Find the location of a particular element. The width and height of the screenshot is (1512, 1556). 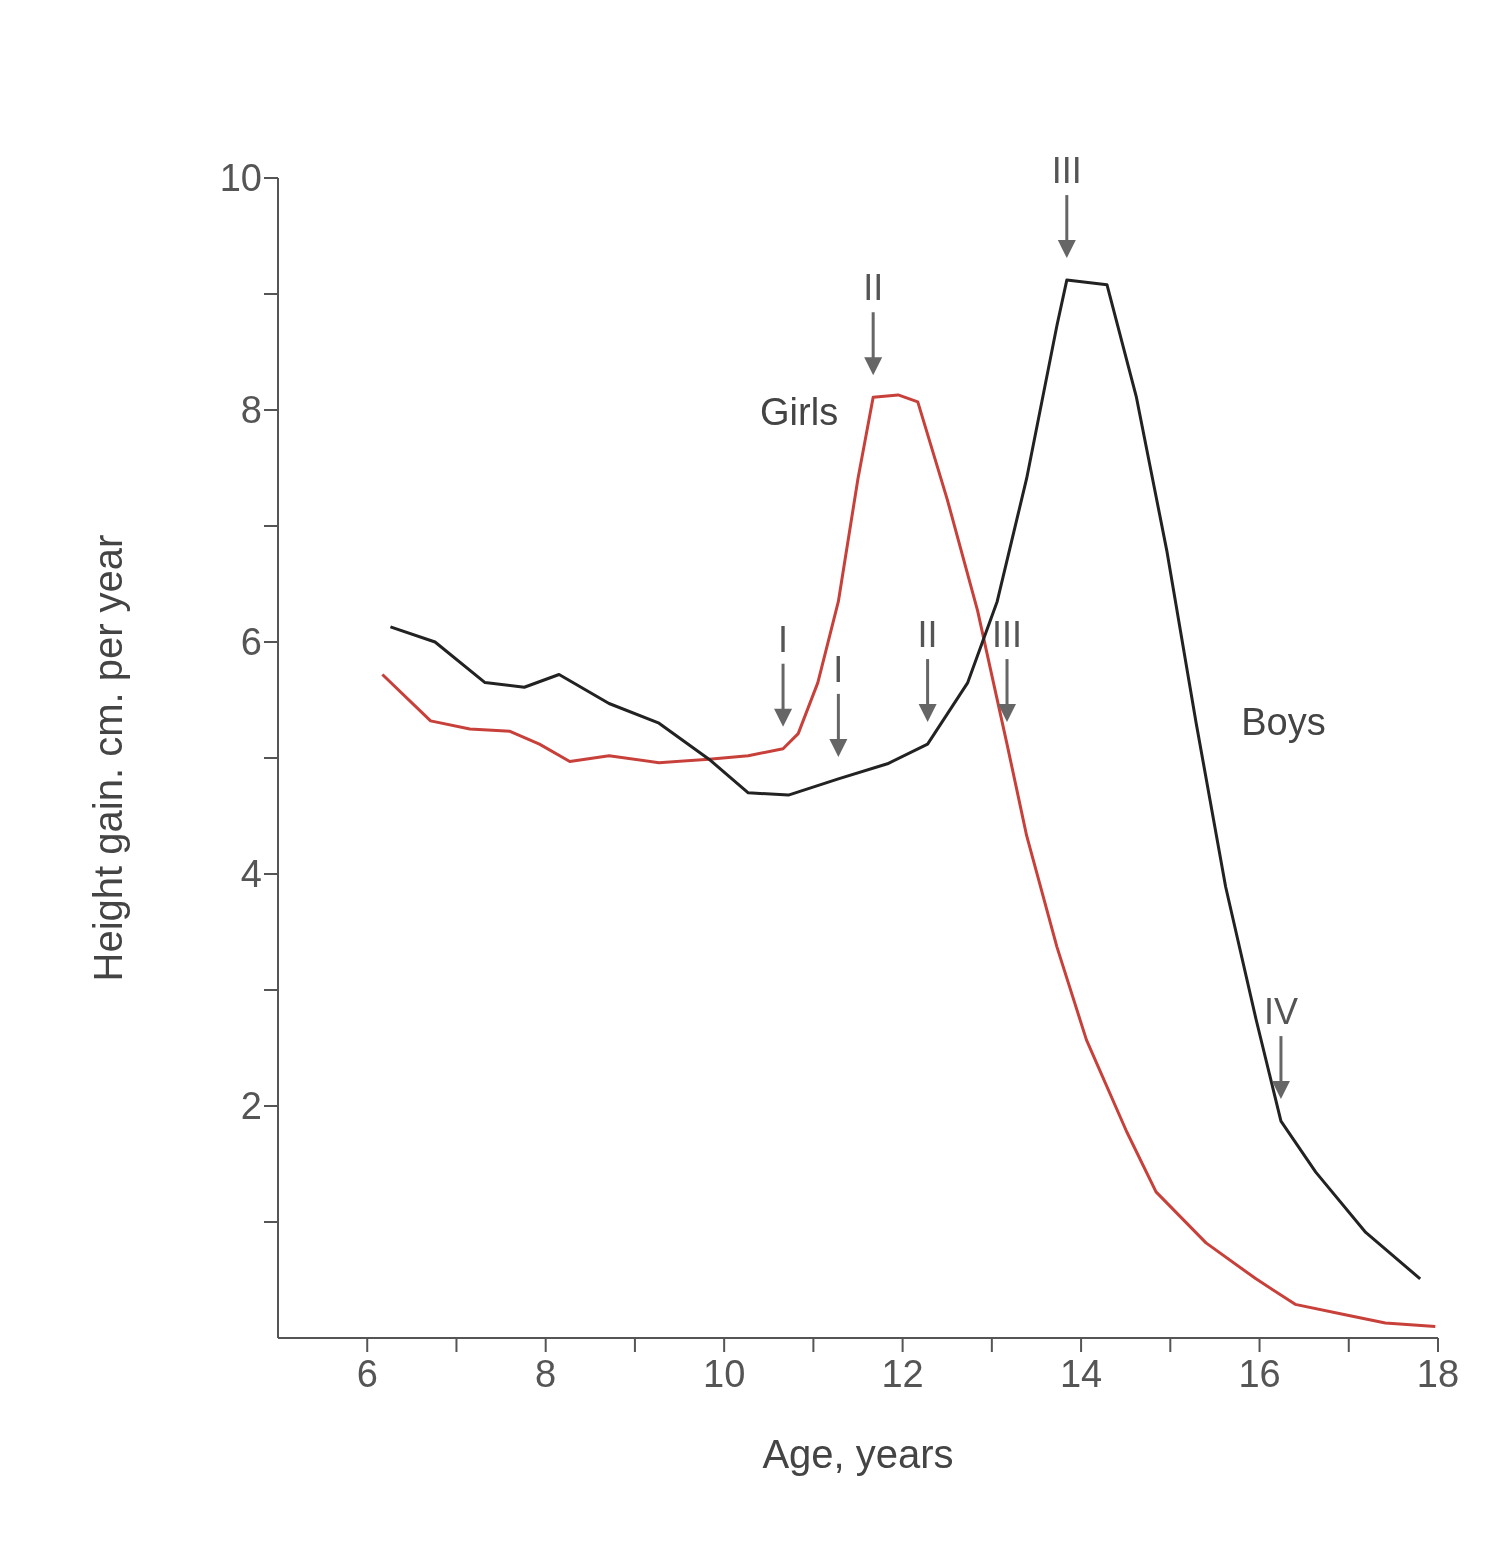

x-tick-label: 14 is located at coordinates (1081, 1373).